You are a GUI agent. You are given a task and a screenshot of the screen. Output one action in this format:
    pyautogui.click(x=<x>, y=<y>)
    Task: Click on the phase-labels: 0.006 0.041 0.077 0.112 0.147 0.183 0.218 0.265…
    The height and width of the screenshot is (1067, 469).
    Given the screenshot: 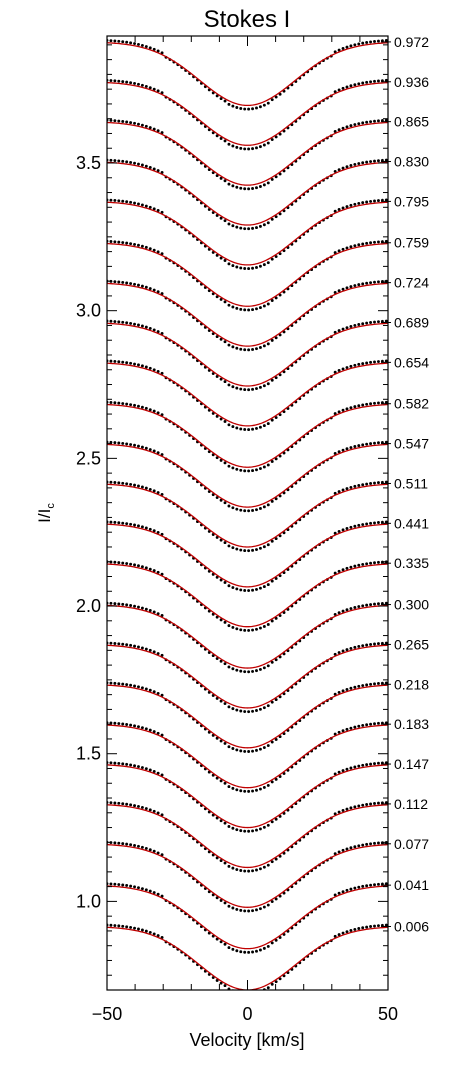 What is the action you would take?
    pyautogui.click(x=405, y=484)
    